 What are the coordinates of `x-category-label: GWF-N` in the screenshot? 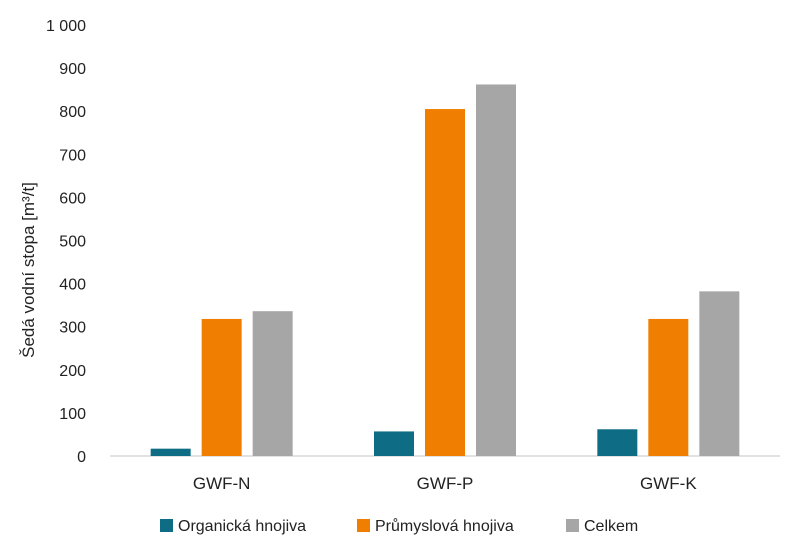 It's located at (222, 483).